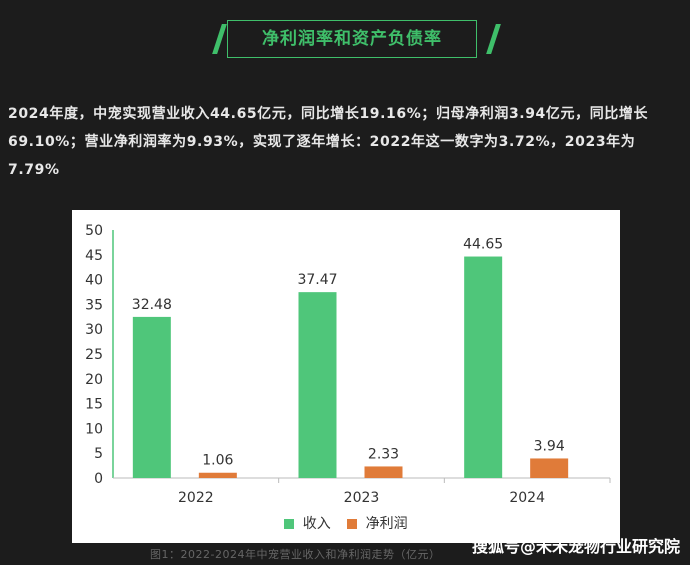  I want to click on y-tick-label: 5, so click(98, 454).